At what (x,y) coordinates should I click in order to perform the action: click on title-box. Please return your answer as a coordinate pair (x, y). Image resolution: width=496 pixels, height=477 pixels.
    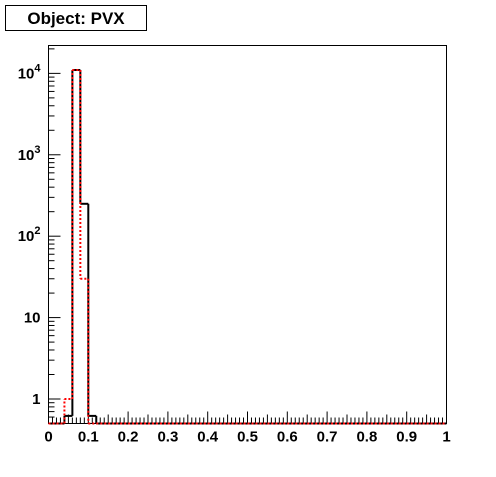
    Looking at the image, I should click on (76, 18).